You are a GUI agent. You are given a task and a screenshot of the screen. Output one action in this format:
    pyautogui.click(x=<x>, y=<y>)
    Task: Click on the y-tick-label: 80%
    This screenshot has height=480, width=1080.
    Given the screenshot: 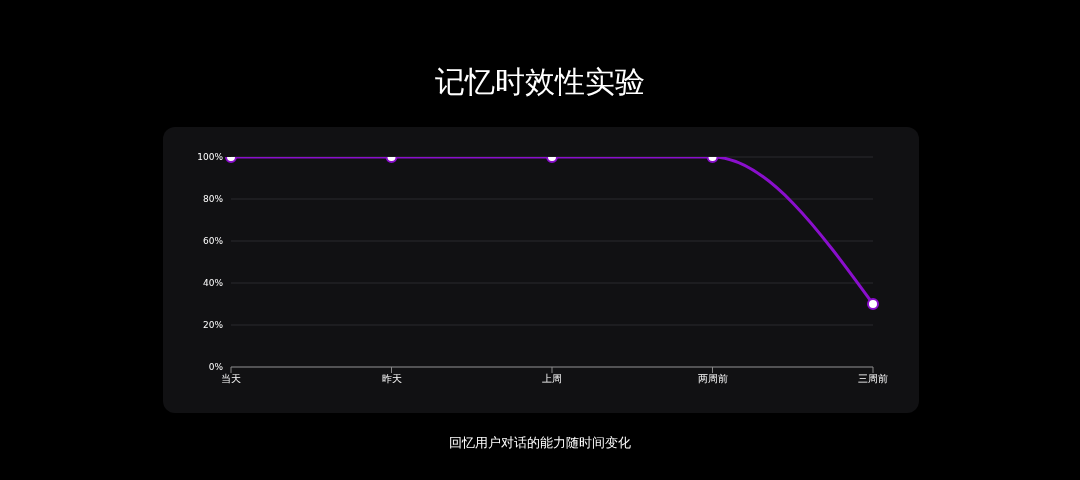 What is the action you would take?
    pyautogui.click(x=213, y=199)
    